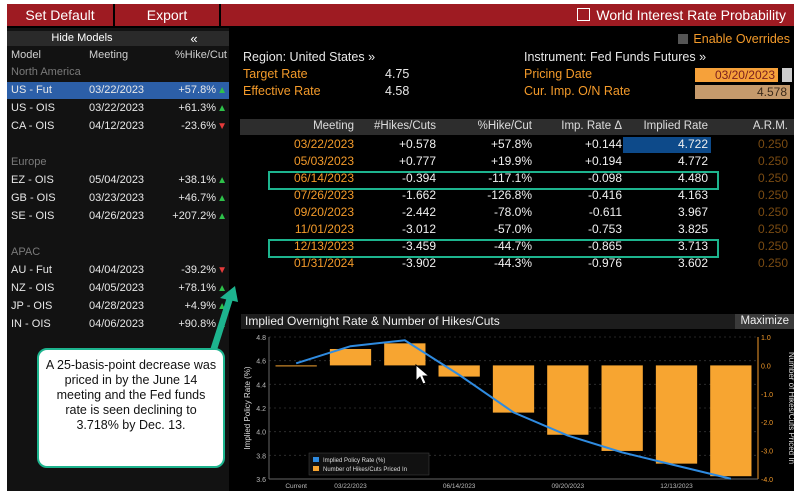 This screenshot has width=800, height=497. What do you see at coordinates (517, 263) in the screenshot?
I see `table-row: 01/31/2024 -3.902 -44.3% -0.976 3.602 0.250` at bounding box center [517, 263].